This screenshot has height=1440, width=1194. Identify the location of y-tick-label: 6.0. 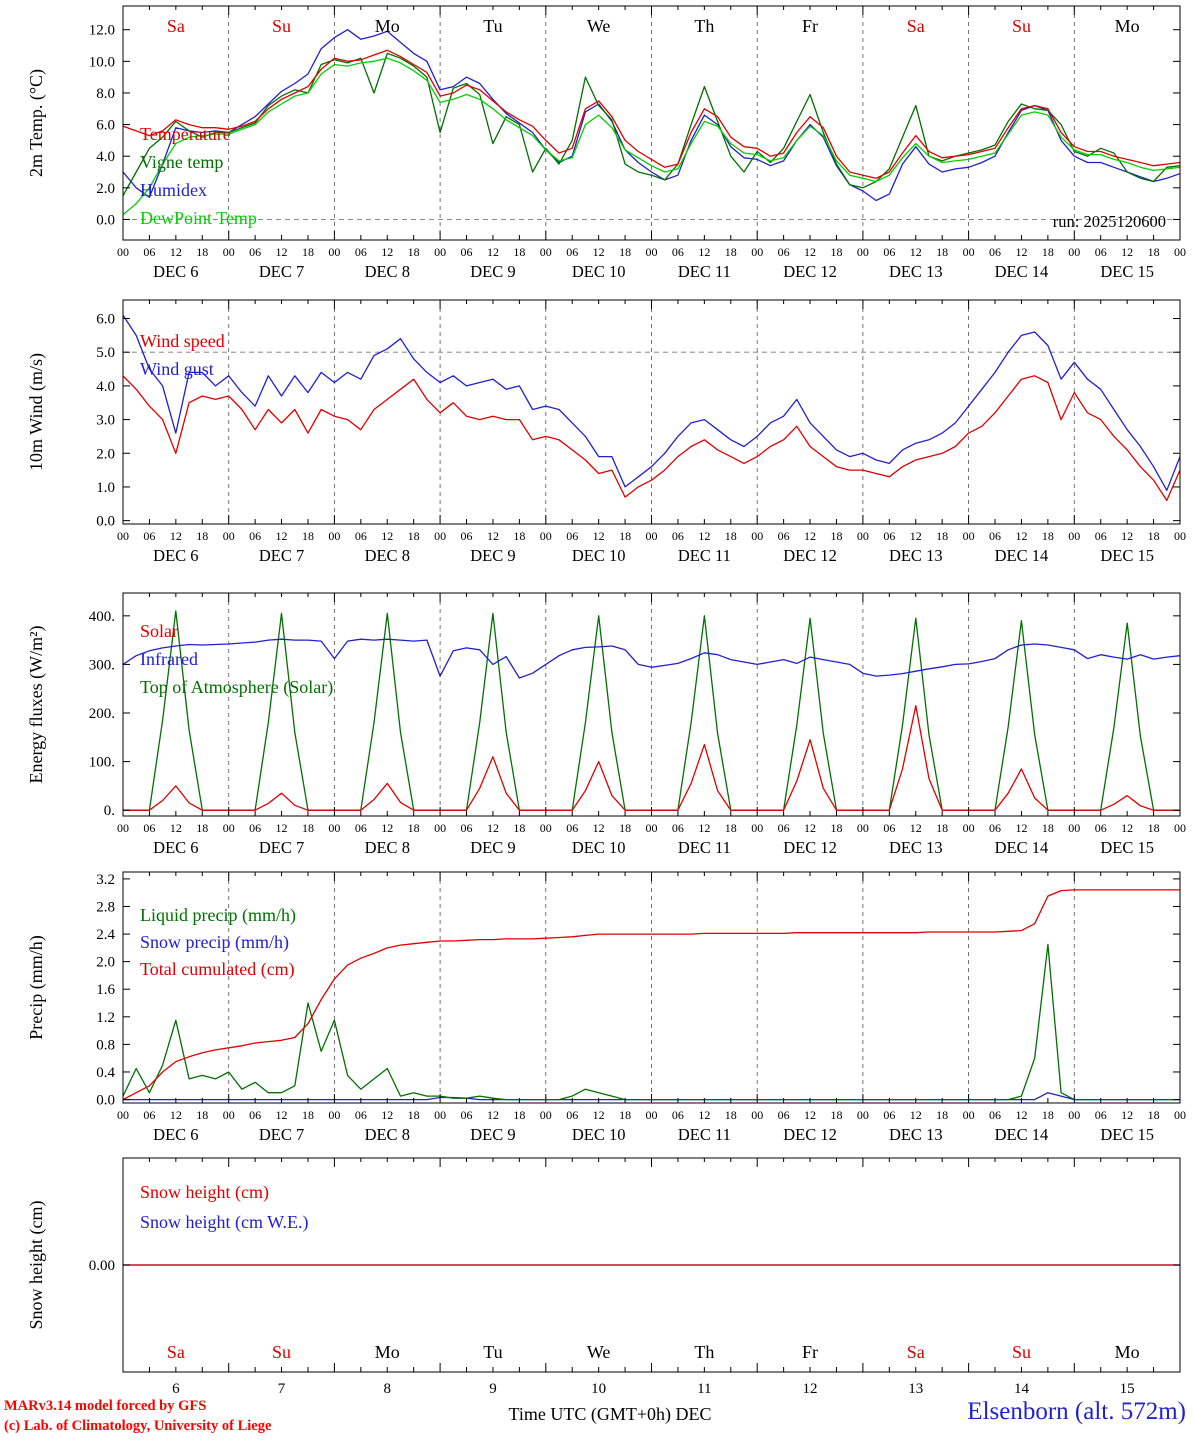
(105, 320).